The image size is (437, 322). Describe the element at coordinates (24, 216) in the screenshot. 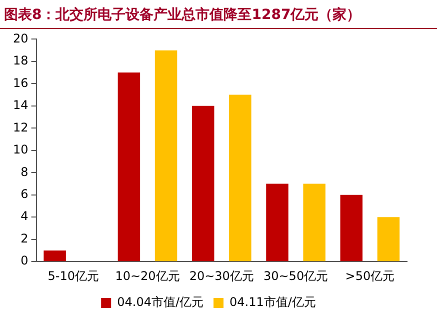

I see `y-tick-label: 4` at that location.